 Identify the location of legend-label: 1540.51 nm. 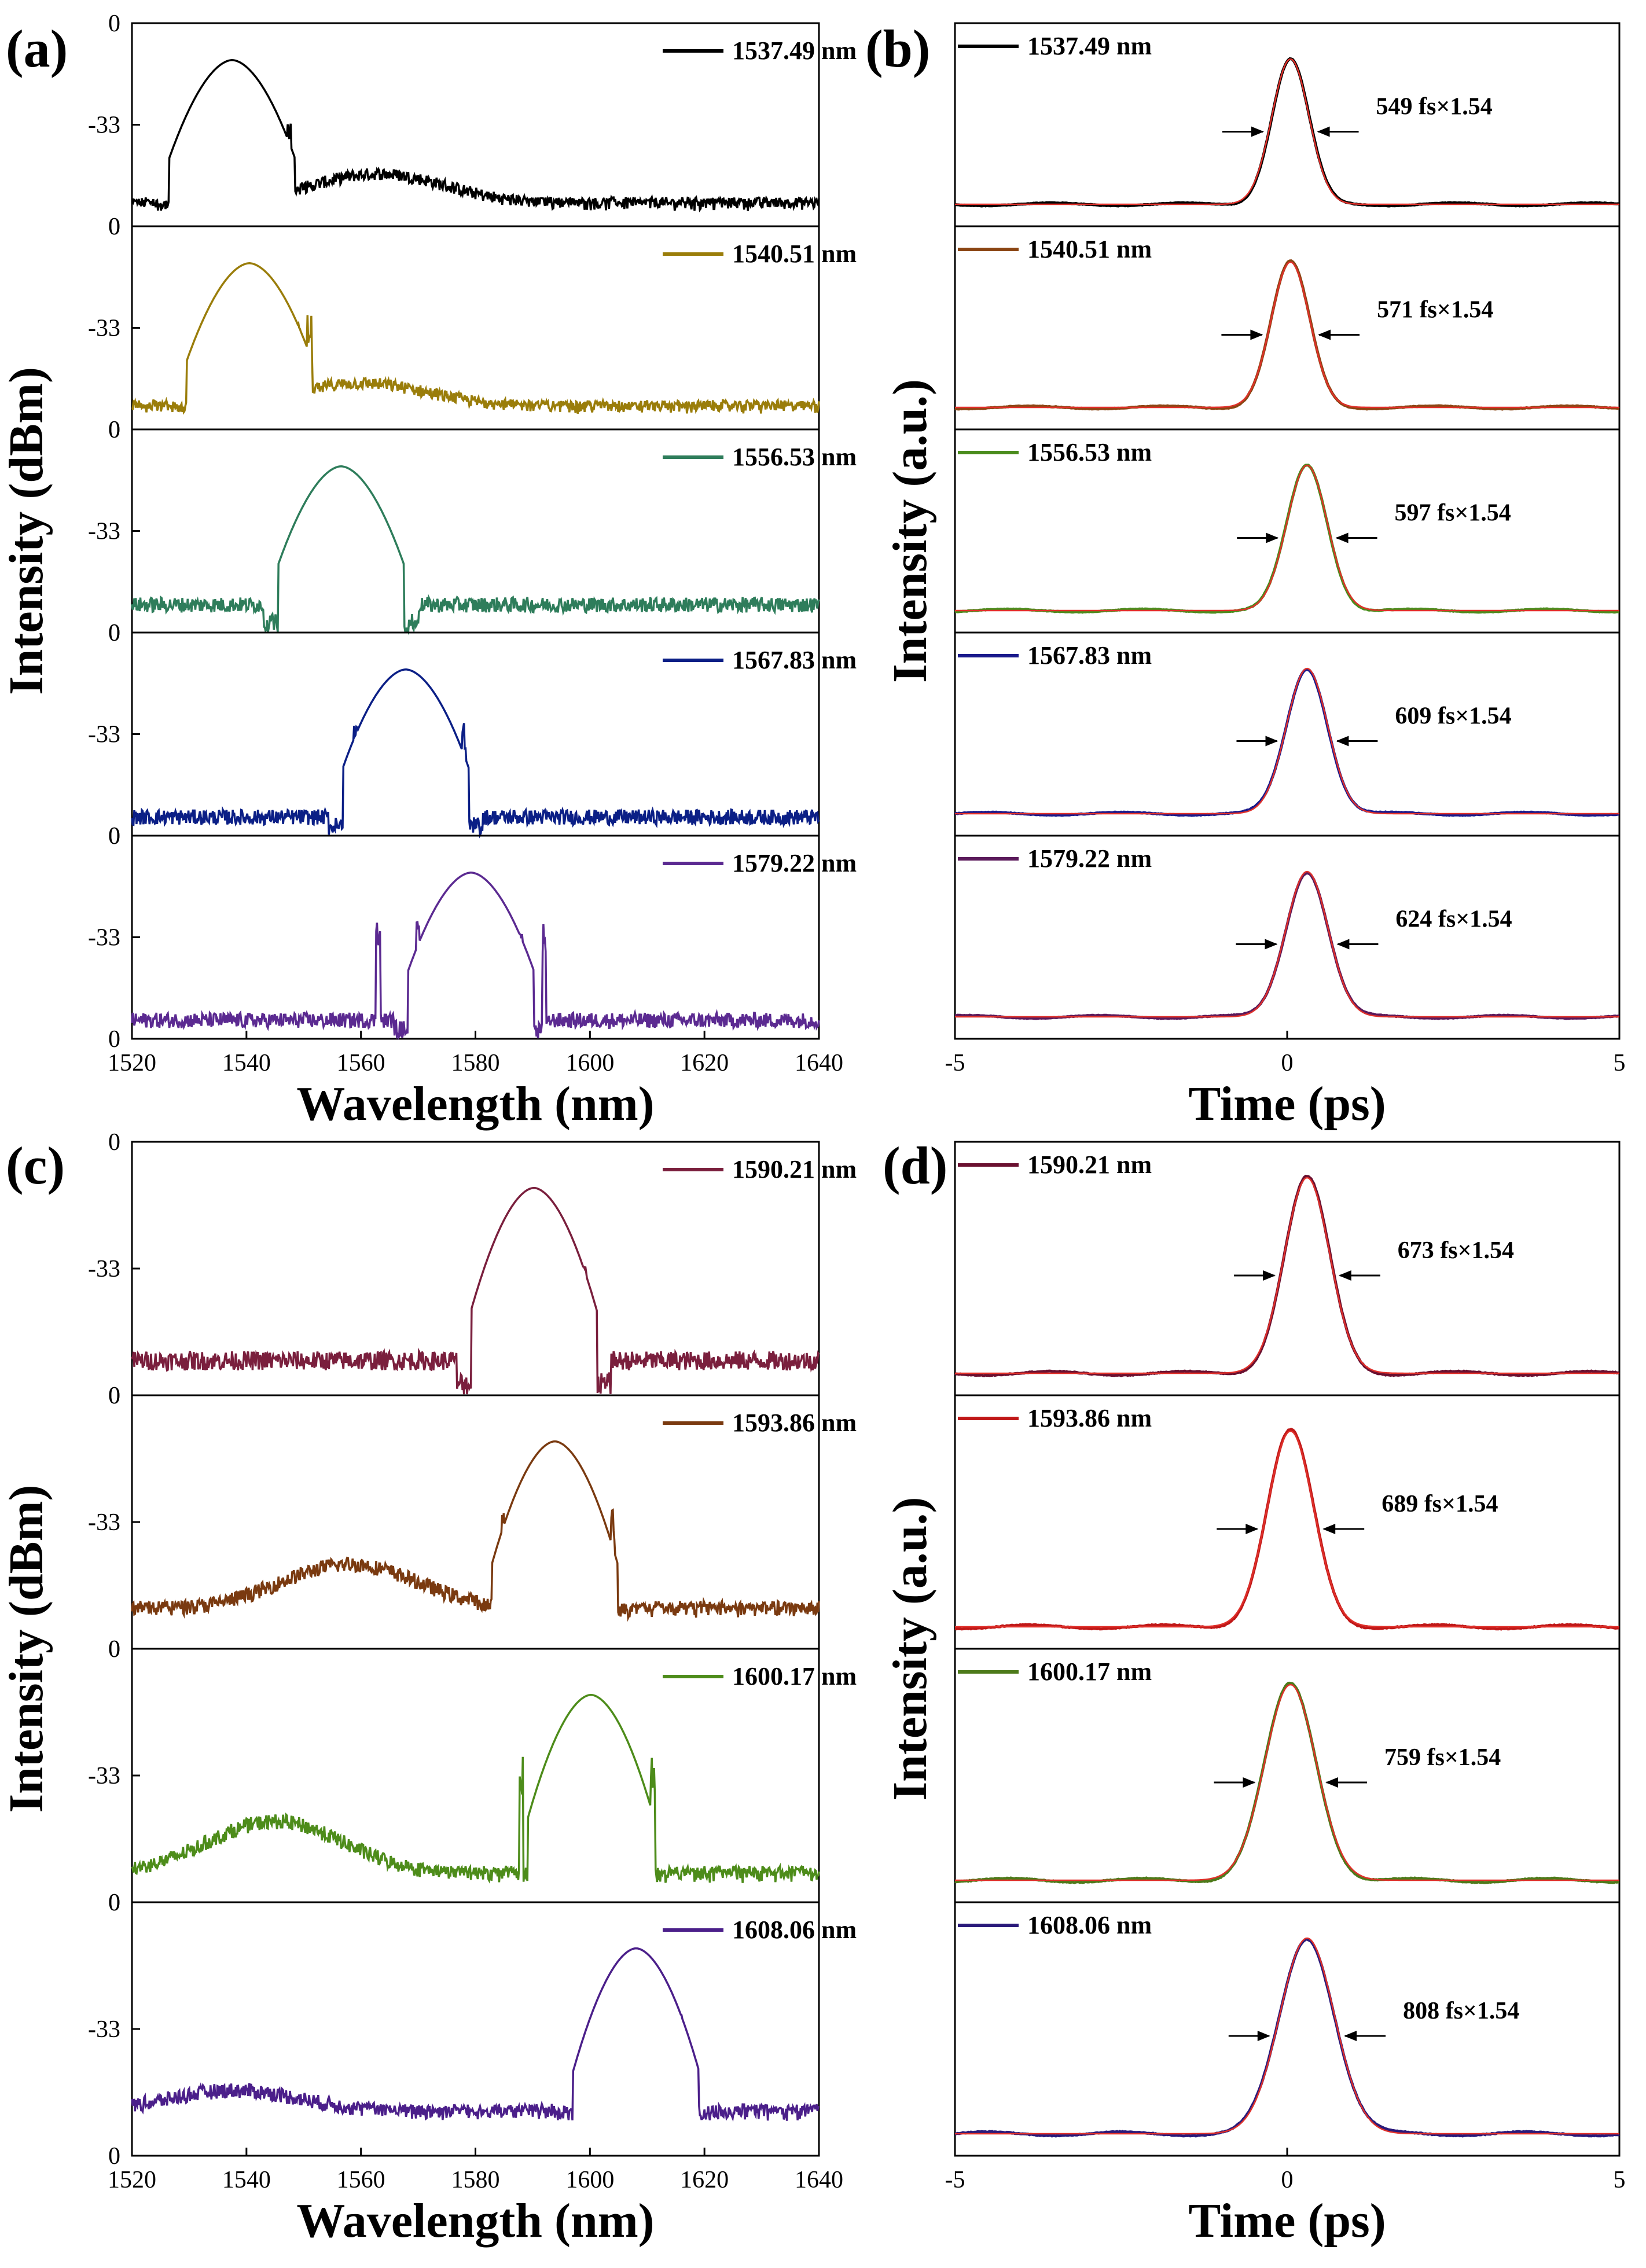
(794, 254).